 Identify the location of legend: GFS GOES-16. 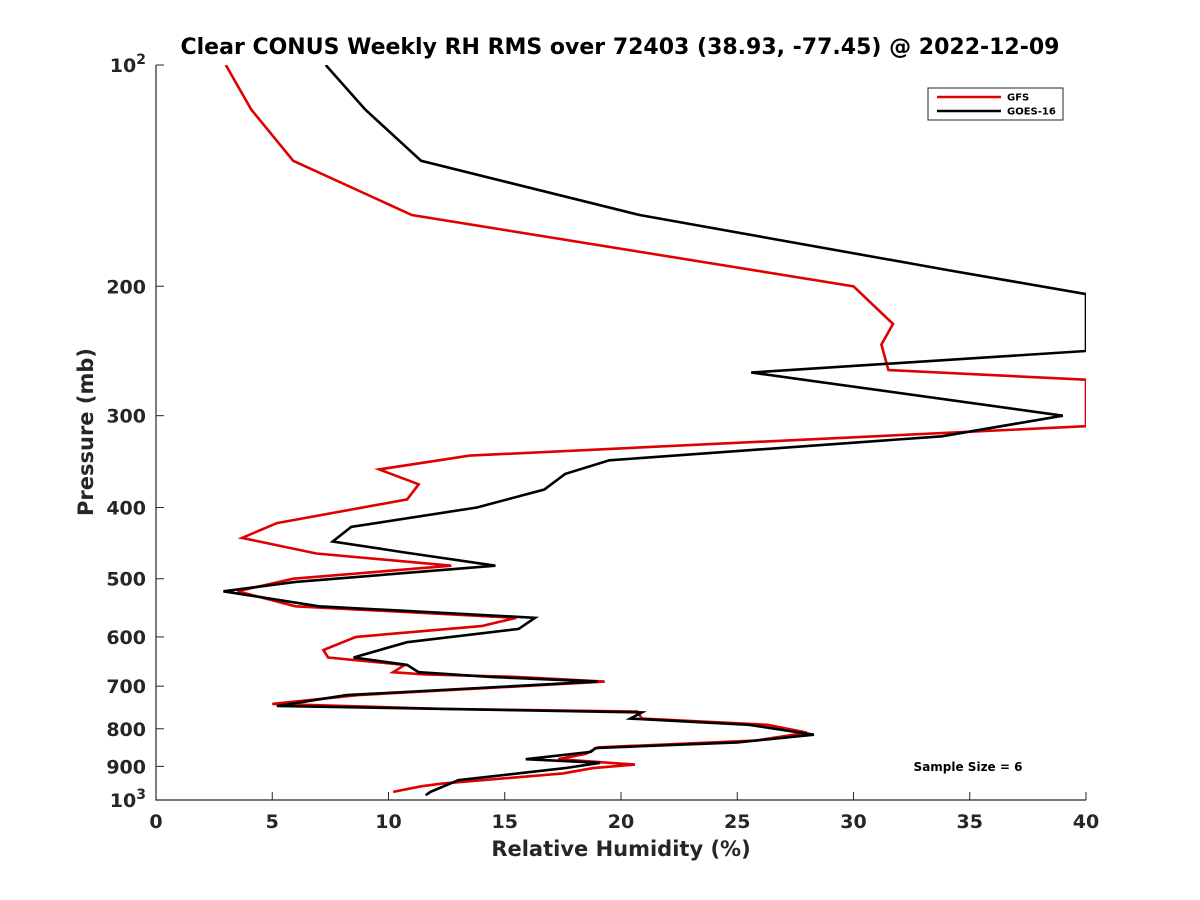
(995, 104).